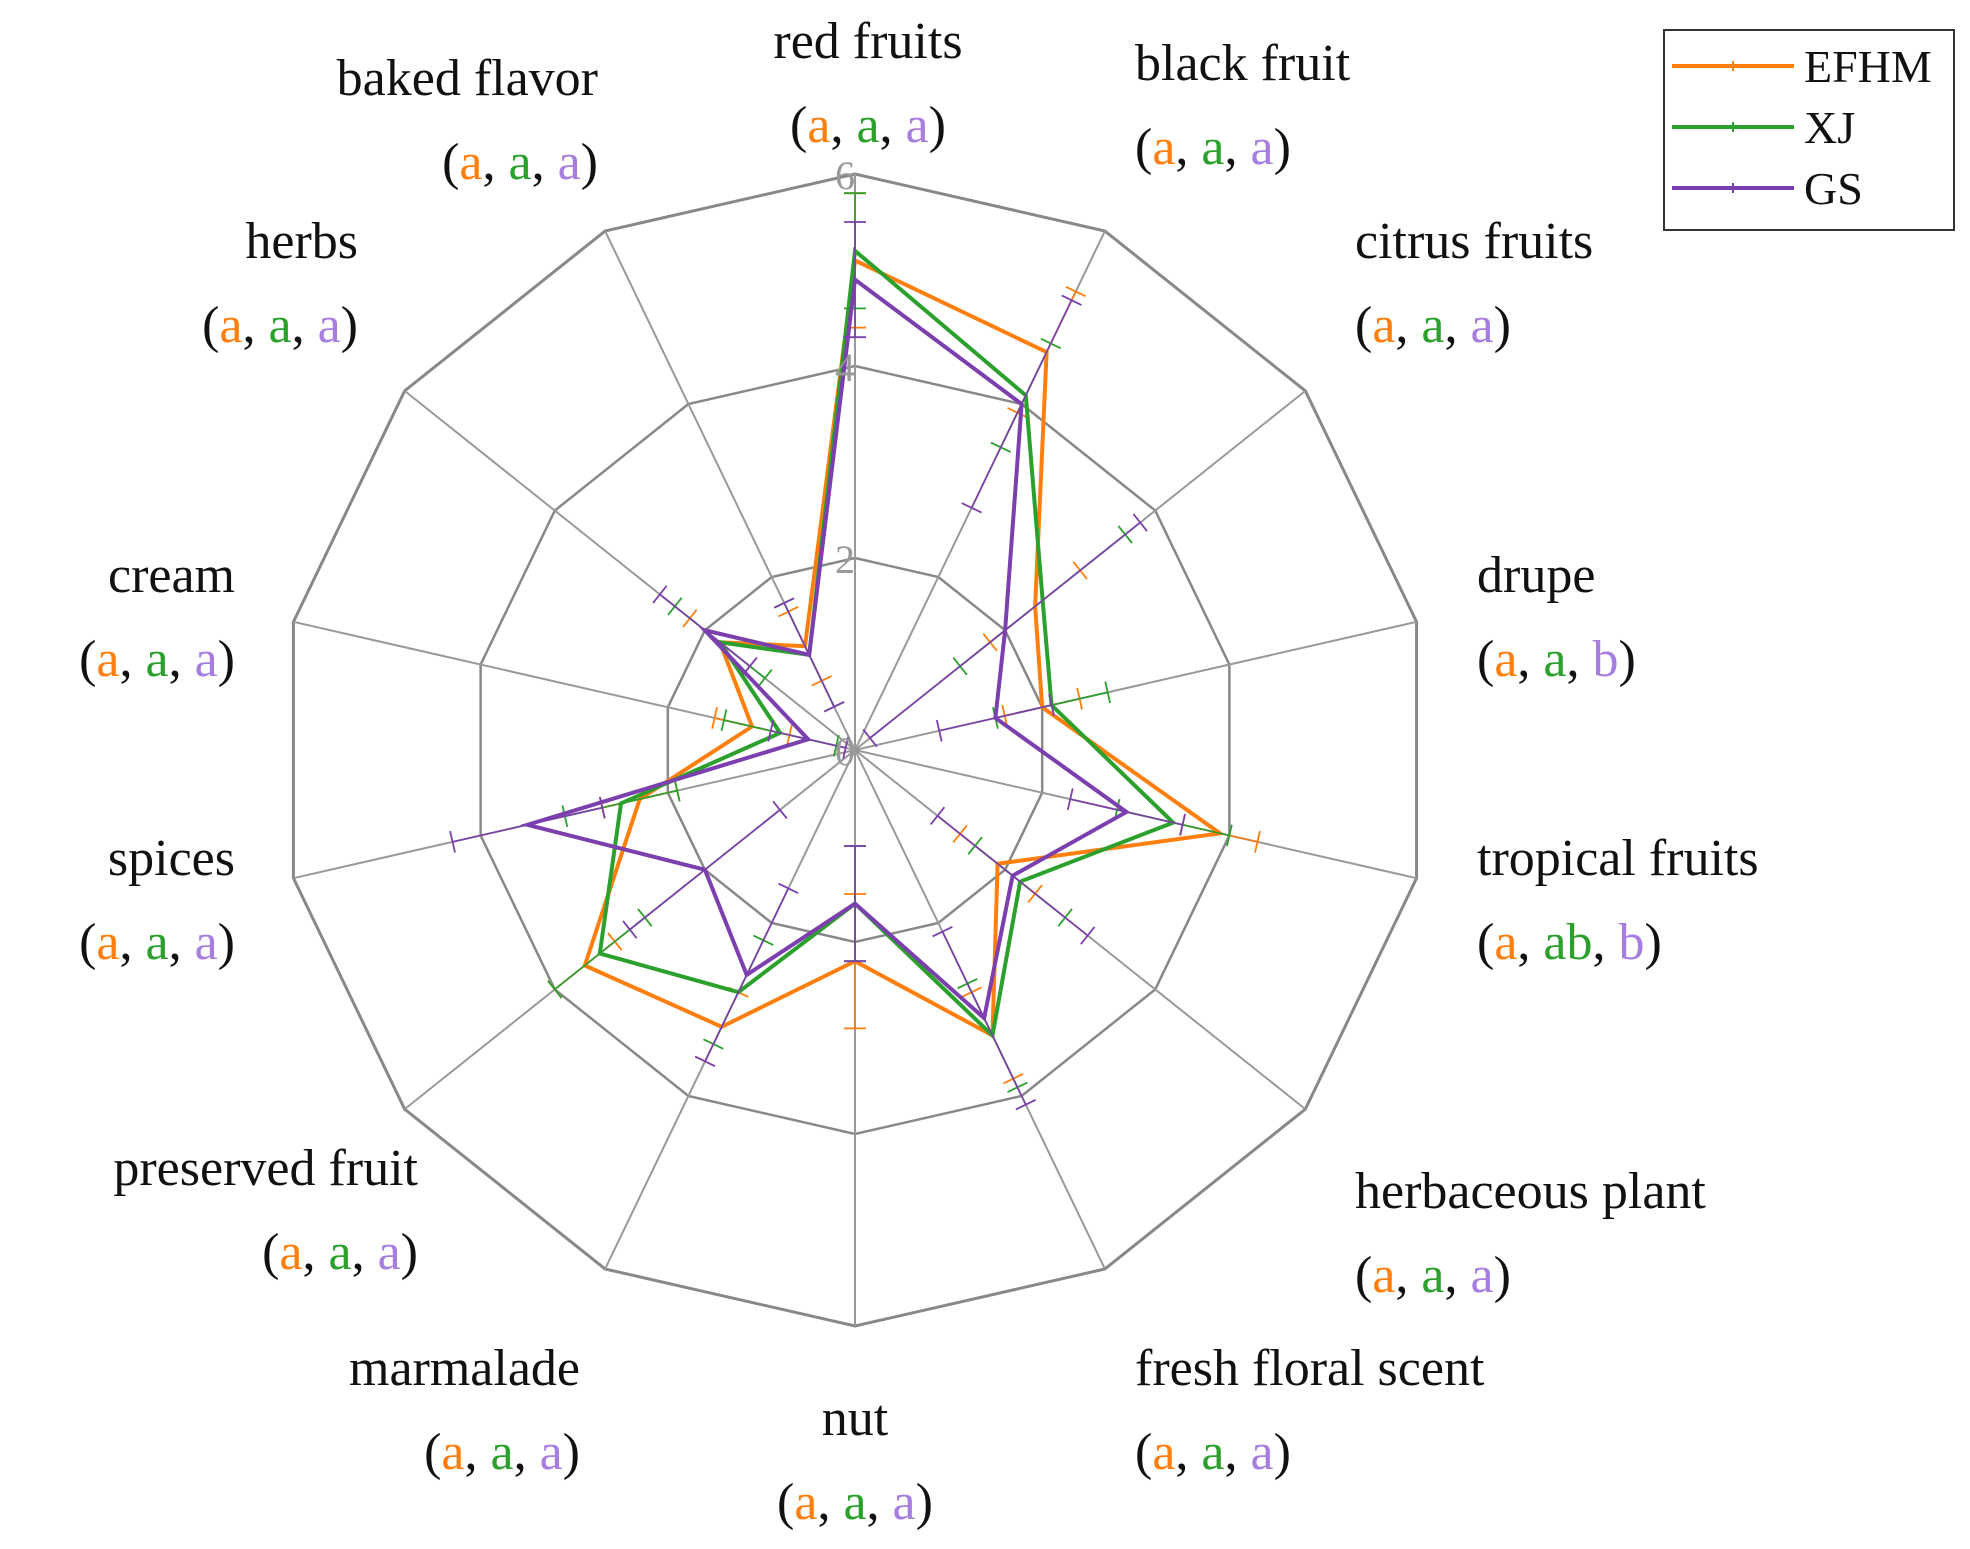 The image size is (1970, 1549). Describe the element at coordinates (340, 1252) in the screenshot. I see `axis-significance-9: (a, a, a)` at that location.